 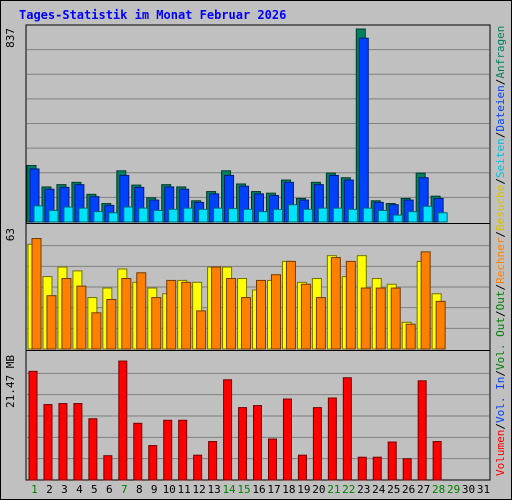 What do you see at coordinates (423, 489) in the screenshot?
I see `x-tick-label: 27` at bounding box center [423, 489].